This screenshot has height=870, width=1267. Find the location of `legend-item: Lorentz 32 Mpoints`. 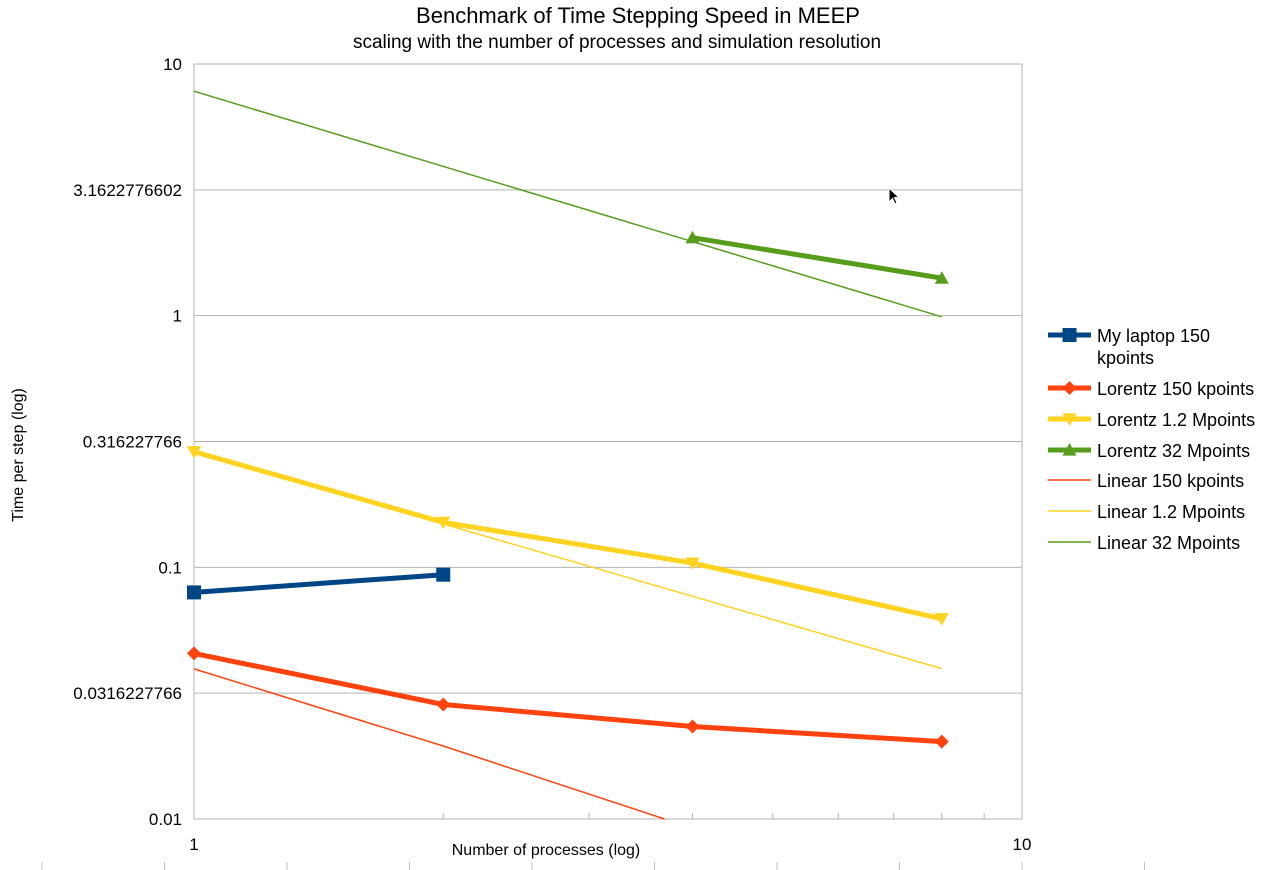

legend-item: Lorentz 32 Mpoints is located at coordinates (1149, 451).